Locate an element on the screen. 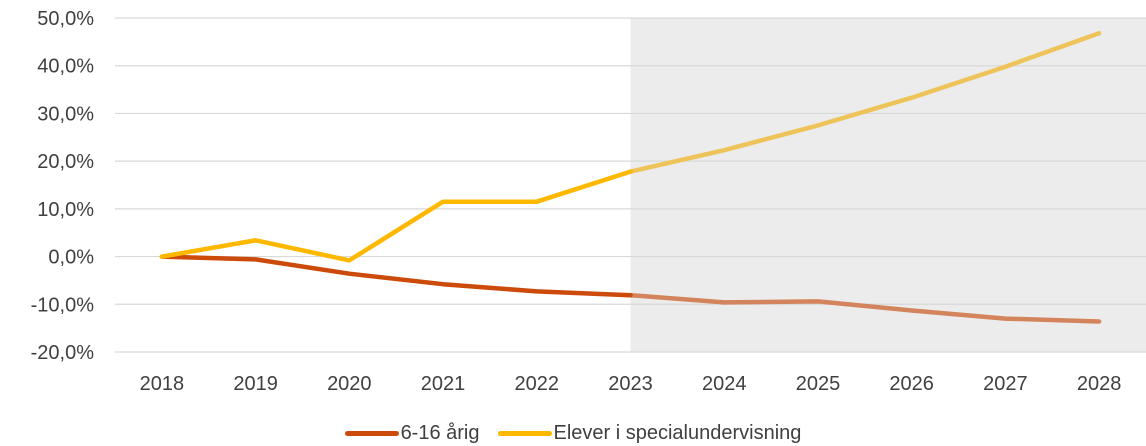 The width and height of the screenshot is (1146, 446). legend-label-special: Elever i specialundervisning is located at coordinates (677, 433).